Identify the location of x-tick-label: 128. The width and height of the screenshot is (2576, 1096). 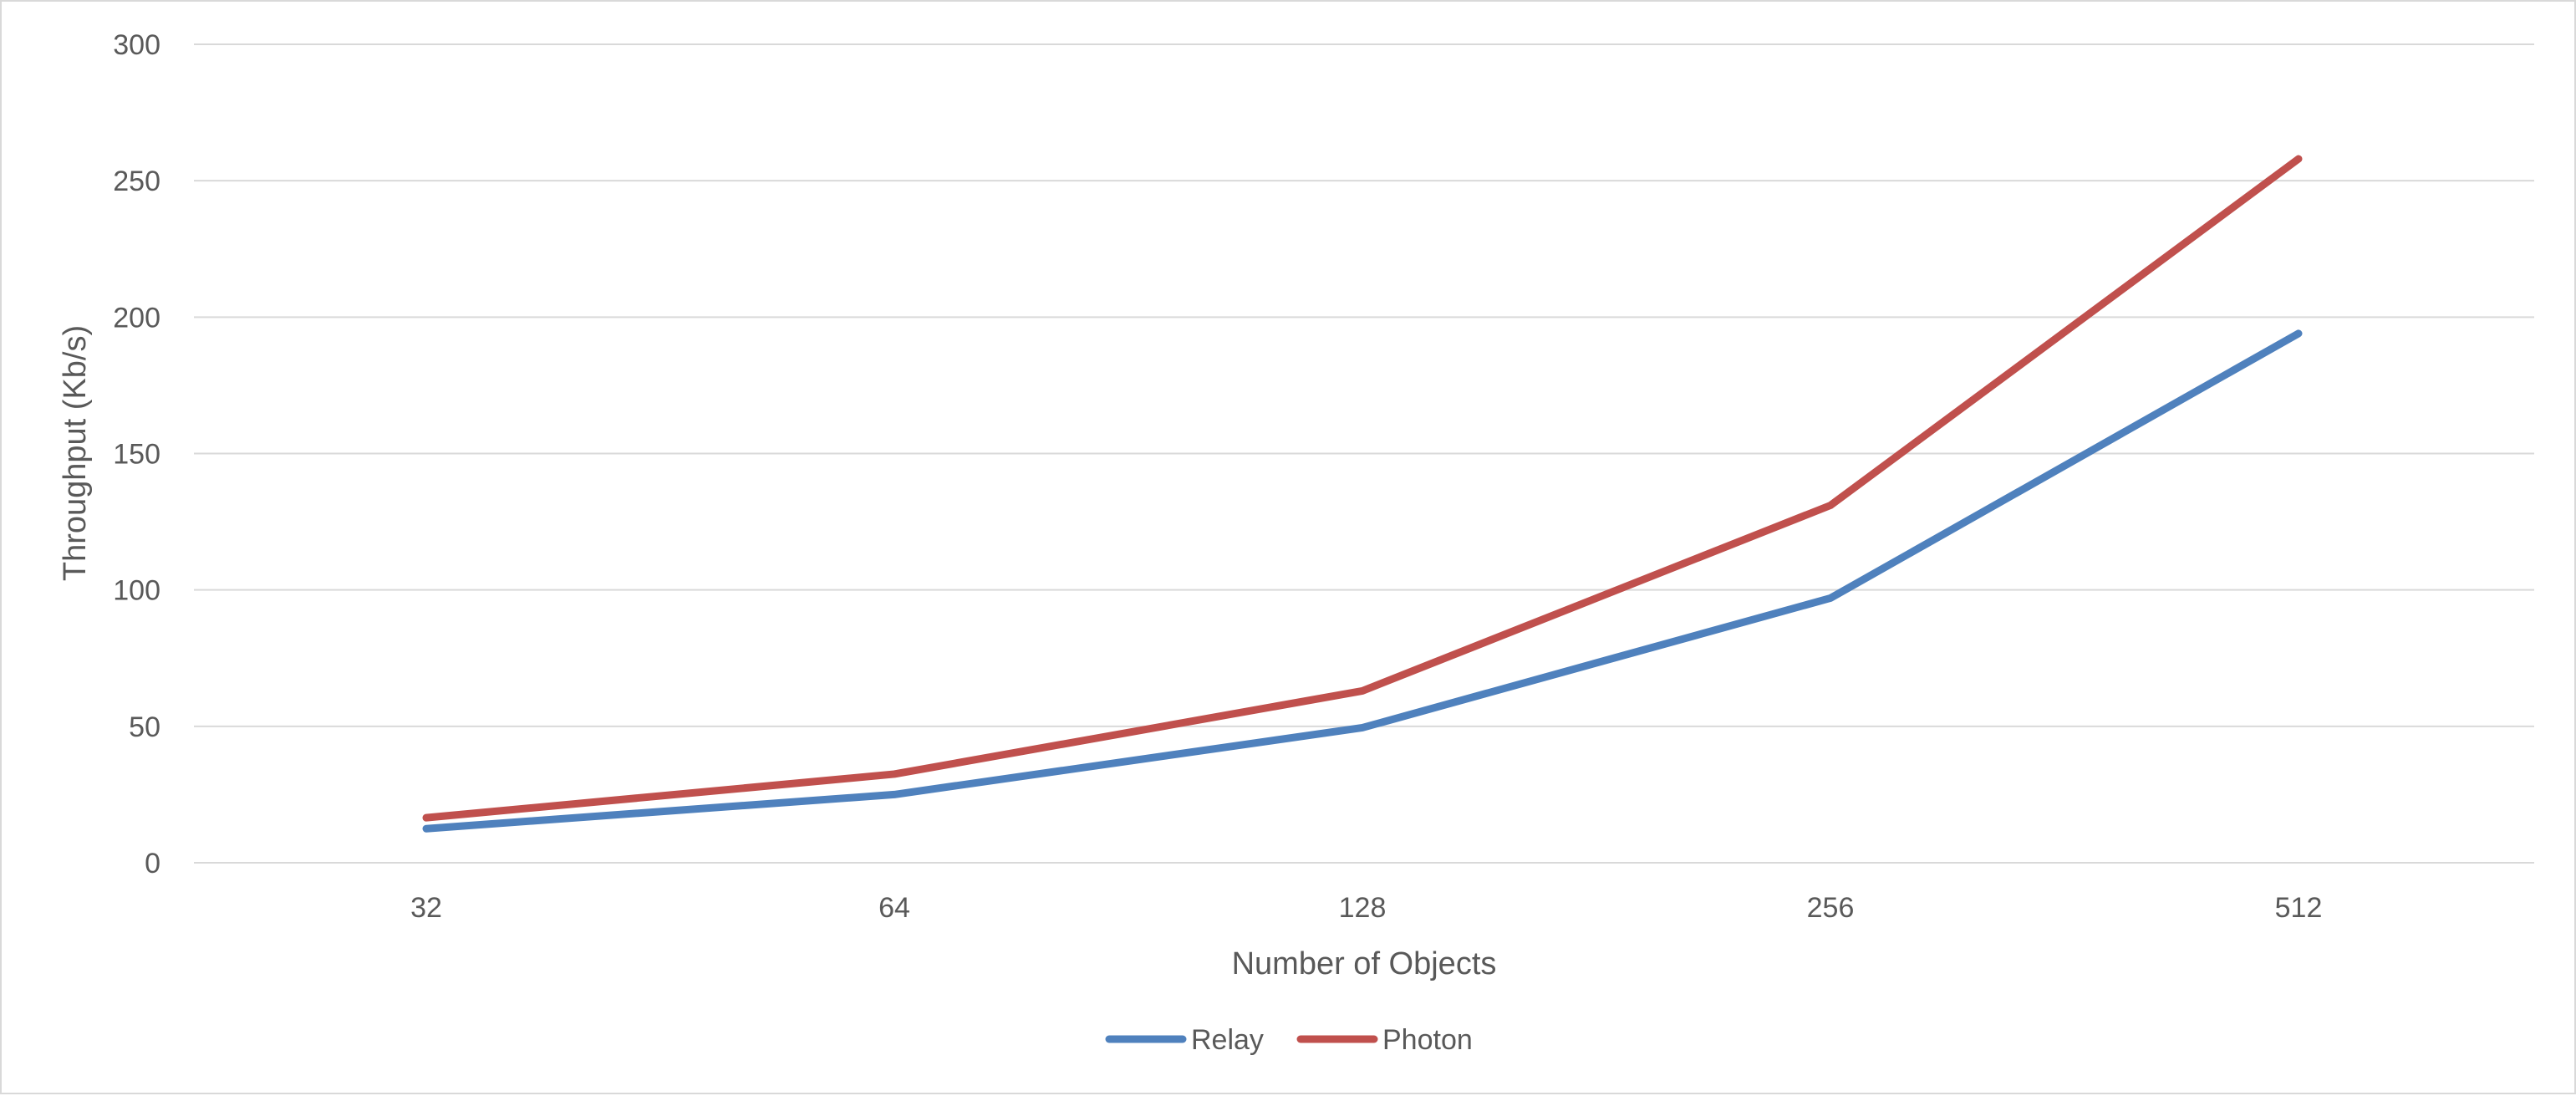
(1363, 908).